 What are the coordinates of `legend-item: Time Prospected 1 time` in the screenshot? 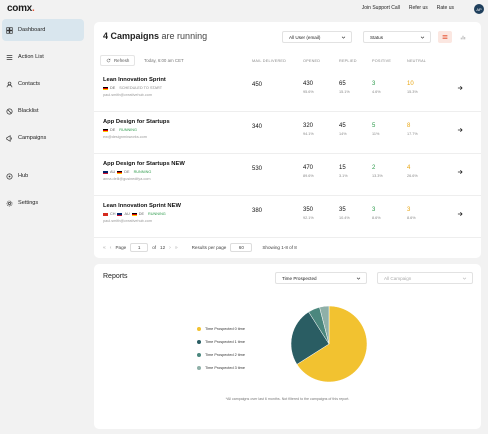 It's located at (221, 341).